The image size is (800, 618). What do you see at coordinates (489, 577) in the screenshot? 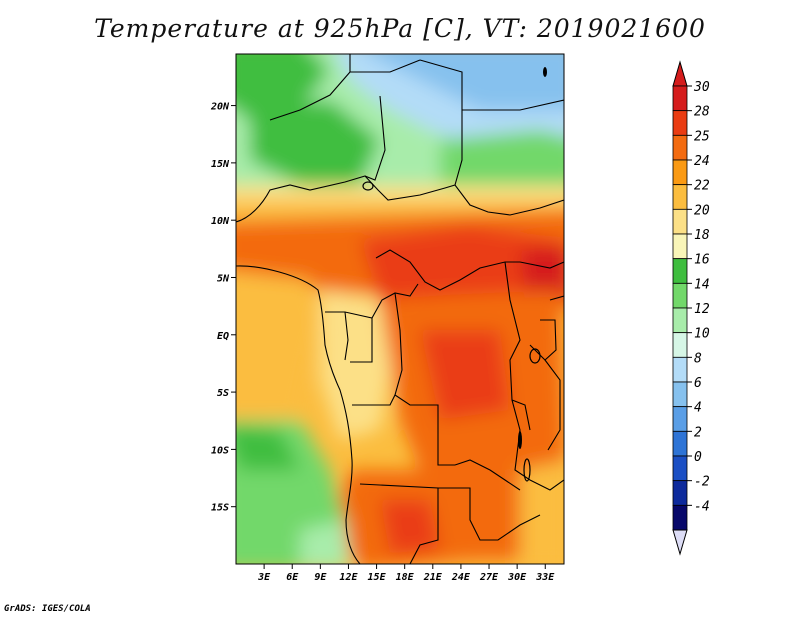
I see `lon-tick-label: 27E` at bounding box center [489, 577].